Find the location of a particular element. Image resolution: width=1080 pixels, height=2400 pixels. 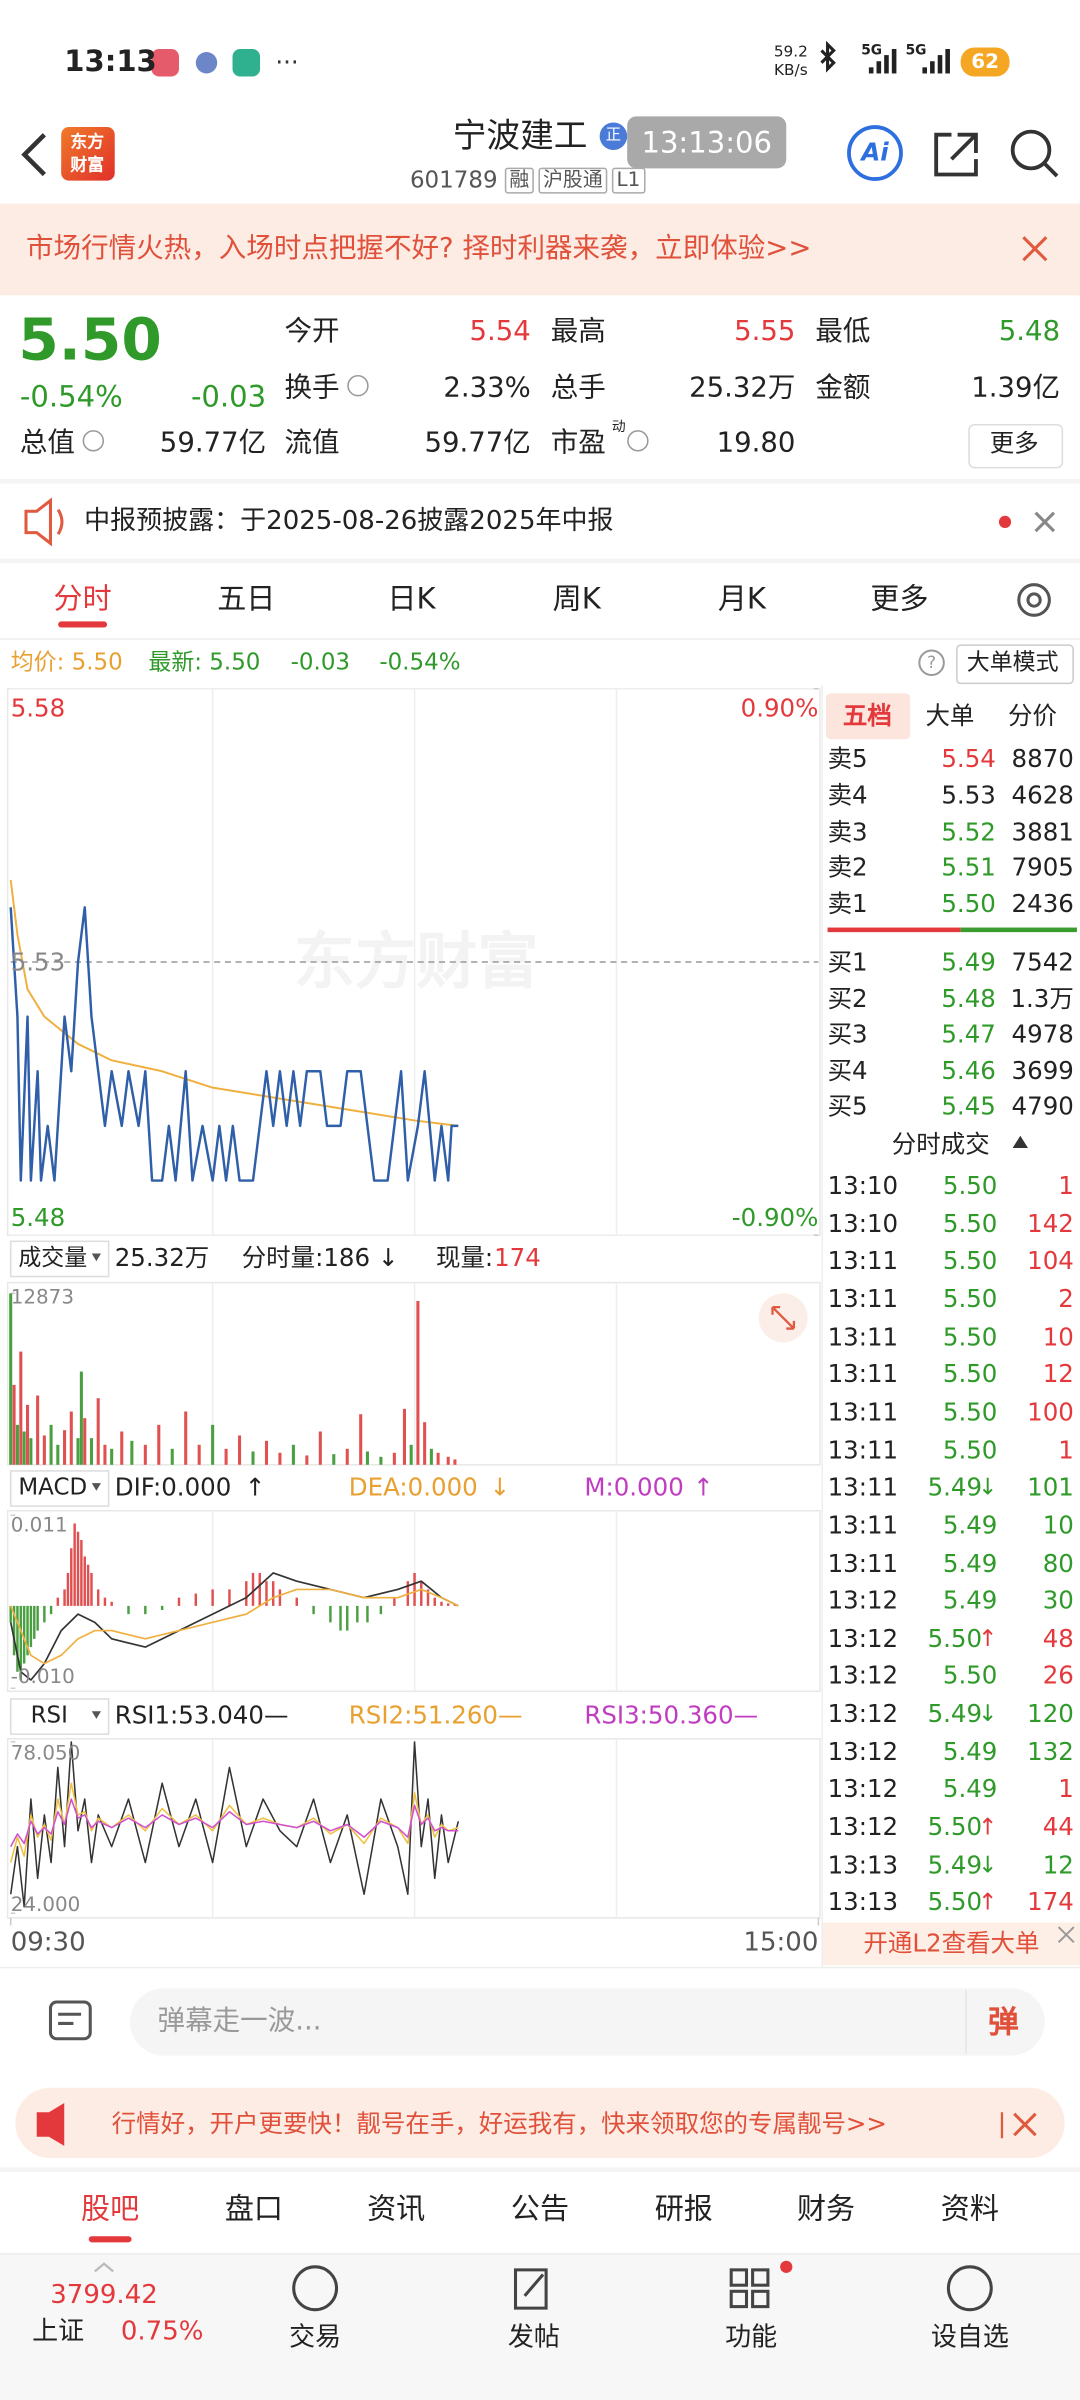

more-button: 更多 is located at coordinates (1014, 443).